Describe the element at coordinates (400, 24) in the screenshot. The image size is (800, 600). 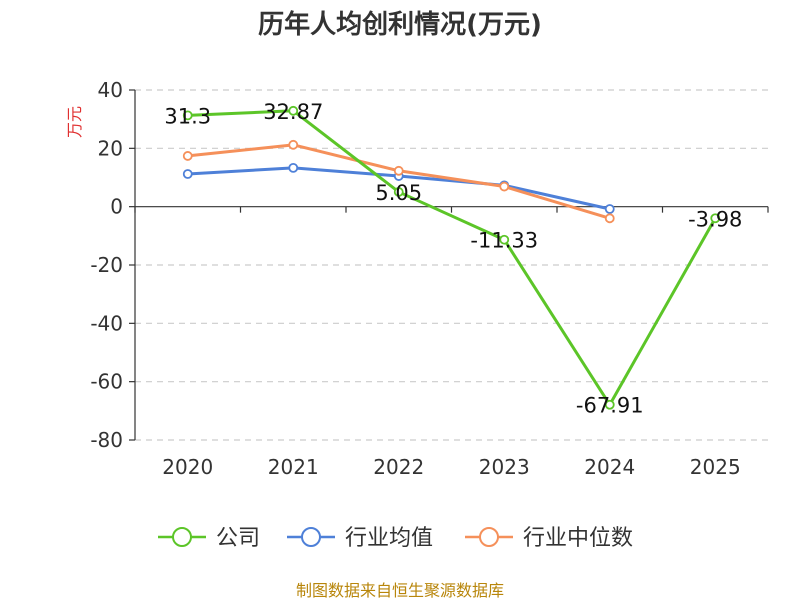
I see `chart-title: 历年人均创利情况(万元)` at that location.